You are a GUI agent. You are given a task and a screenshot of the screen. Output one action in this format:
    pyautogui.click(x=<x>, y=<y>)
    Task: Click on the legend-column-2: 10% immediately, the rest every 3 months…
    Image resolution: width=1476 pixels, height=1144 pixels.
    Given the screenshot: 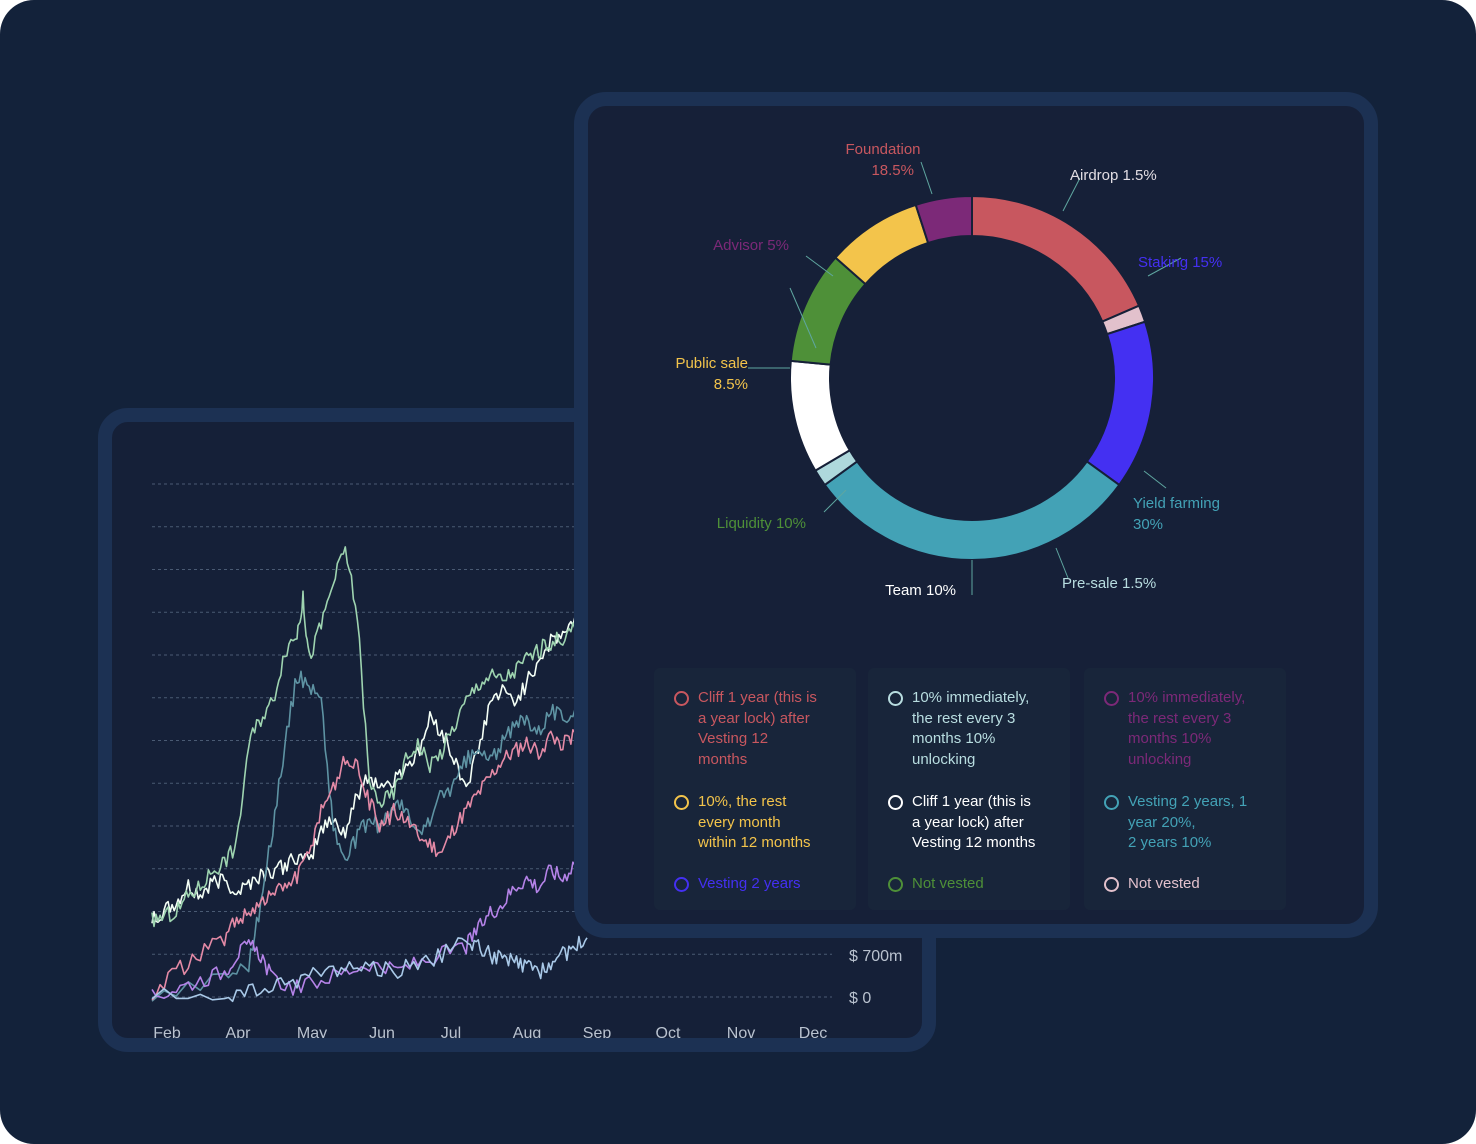 What is the action you would take?
    pyautogui.click(x=969, y=789)
    